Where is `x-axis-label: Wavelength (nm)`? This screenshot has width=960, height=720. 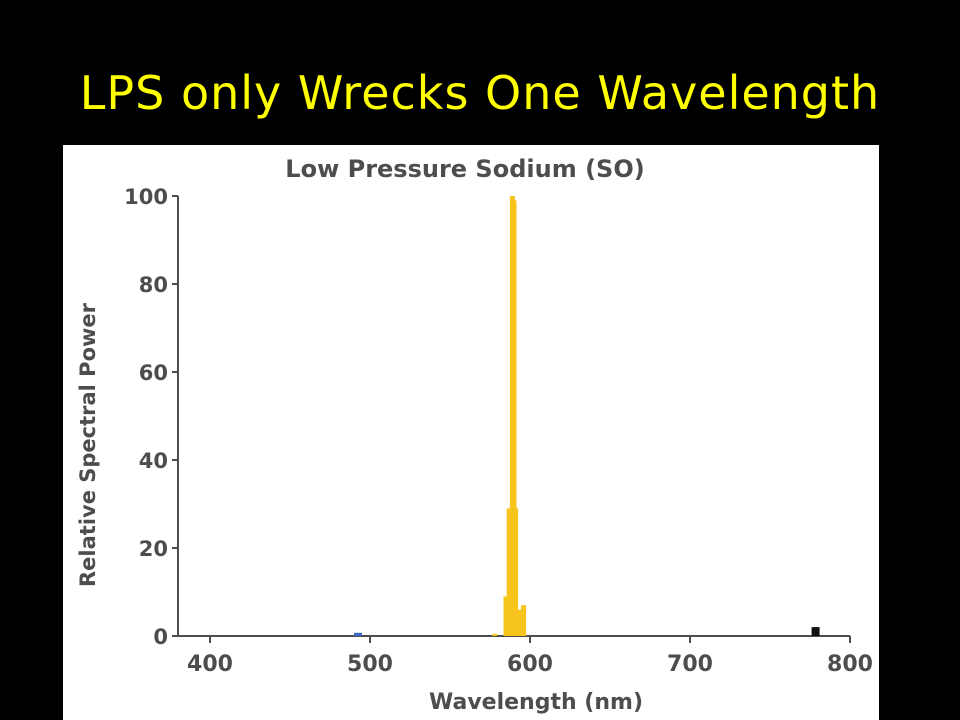
x-axis-label: Wavelength (nm) is located at coordinates (536, 702).